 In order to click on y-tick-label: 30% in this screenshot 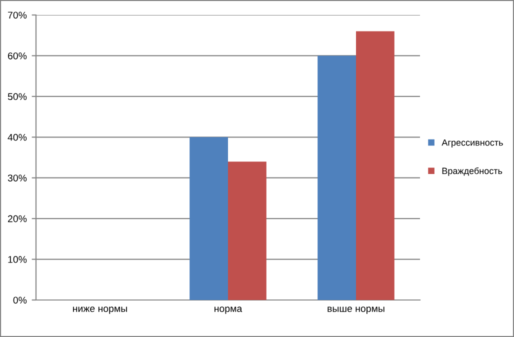, I will do `click(17, 178)`.